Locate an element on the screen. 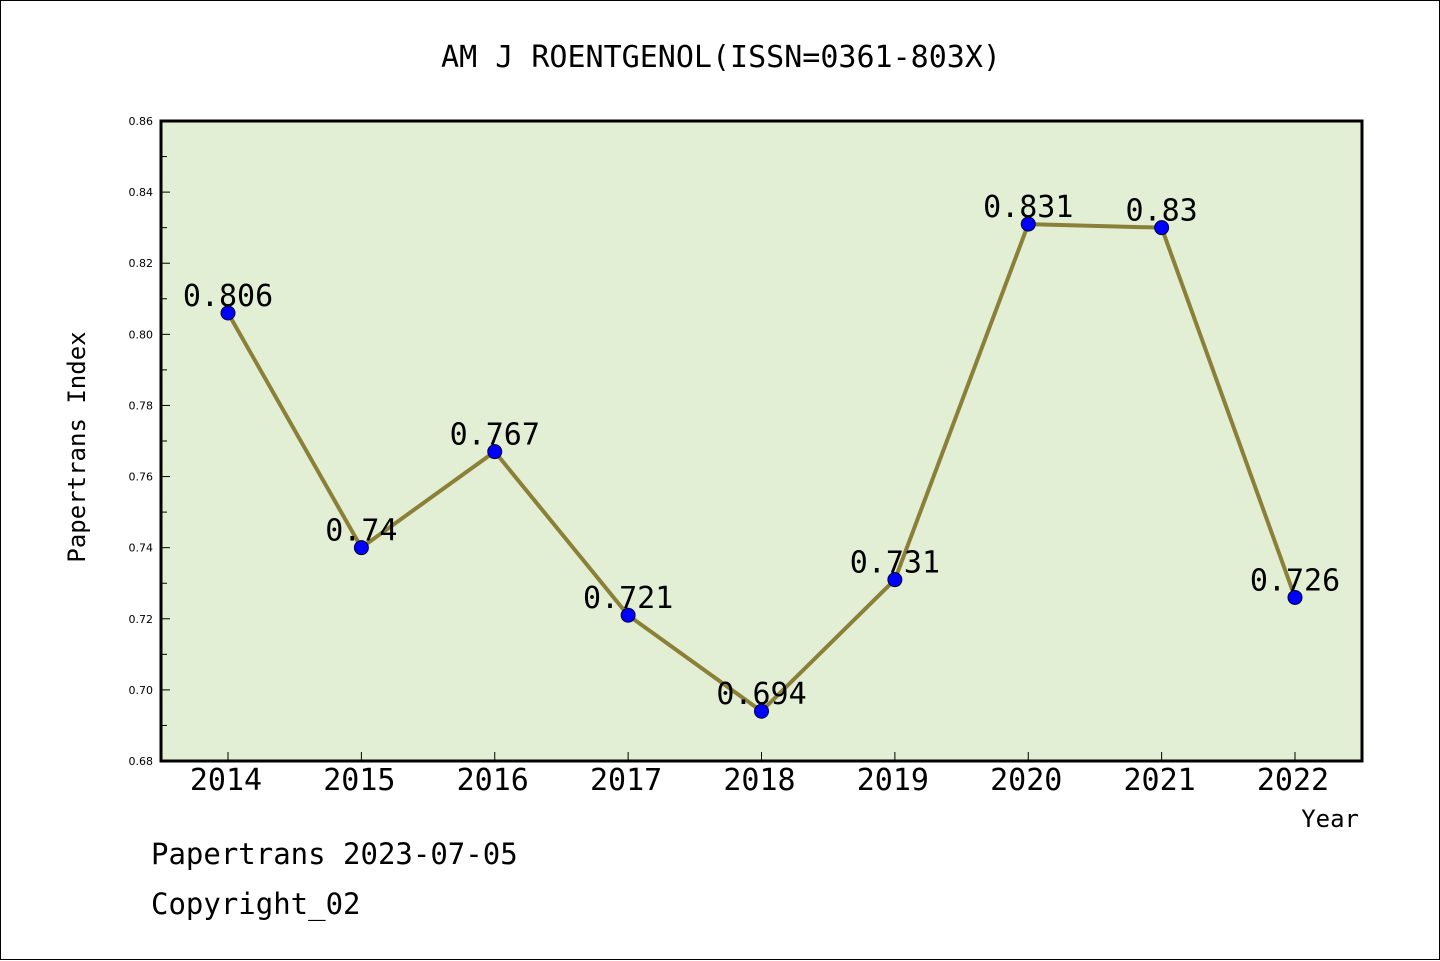  y-tick-label: 0.74 is located at coordinates (141, 548).